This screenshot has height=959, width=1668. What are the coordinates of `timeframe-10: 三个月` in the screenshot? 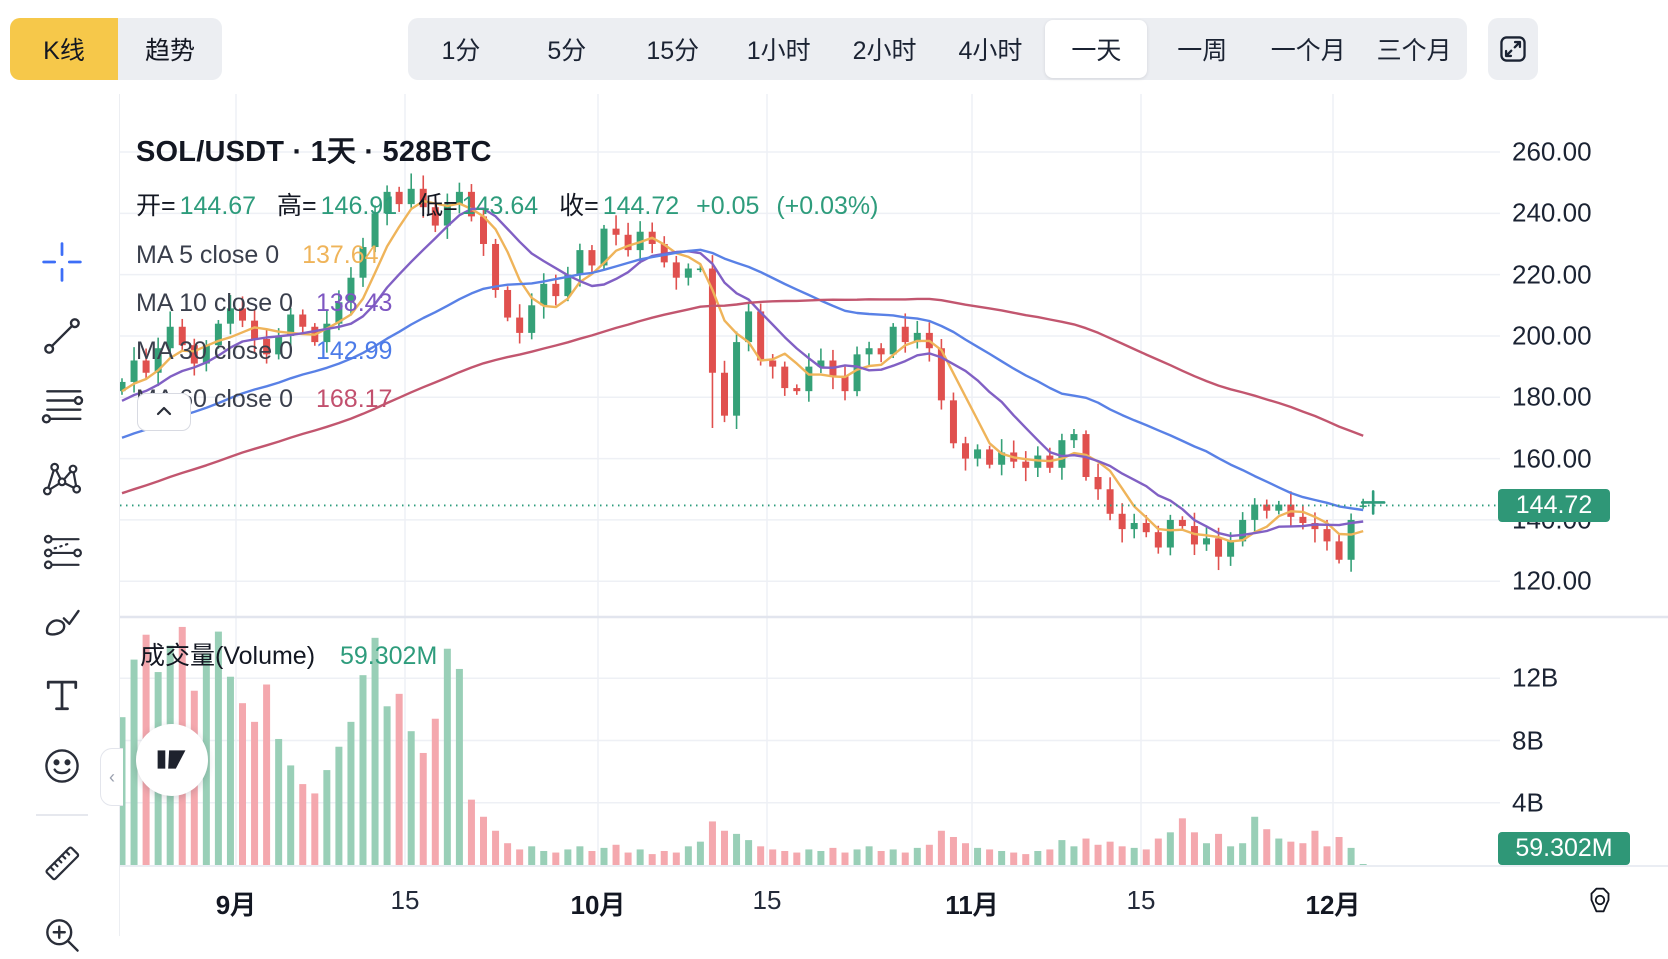 It's located at (1414, 49).